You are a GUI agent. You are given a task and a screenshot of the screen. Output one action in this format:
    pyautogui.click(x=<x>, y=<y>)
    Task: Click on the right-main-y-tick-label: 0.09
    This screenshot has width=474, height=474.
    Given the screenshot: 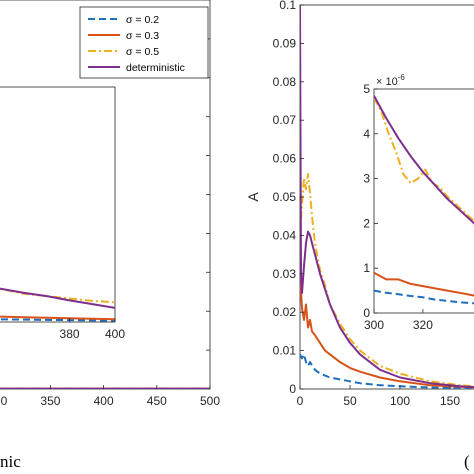 What is the action you would take?
    pyautogui.click(x=285, y=43)
    